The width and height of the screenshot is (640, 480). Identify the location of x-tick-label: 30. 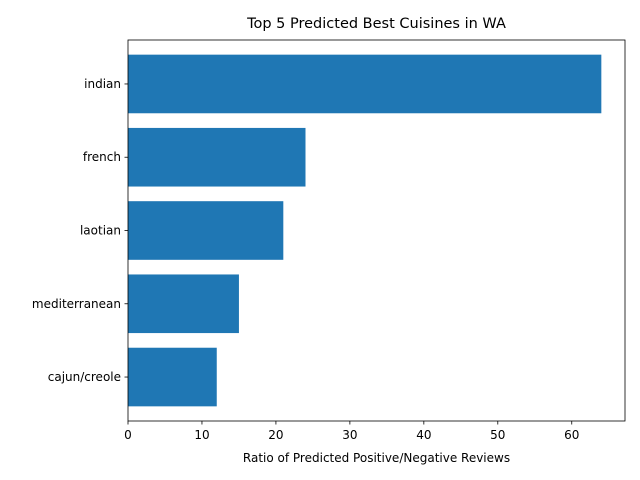
(349, 435).